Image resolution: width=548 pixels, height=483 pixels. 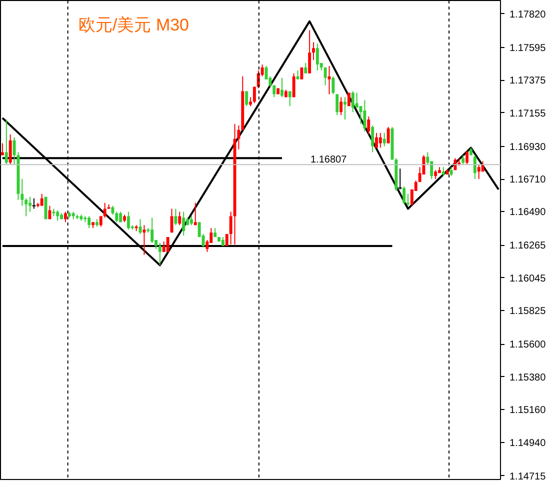 What do you see at coordinates (528, 14) in the screenshot?
I see `y-tick-label: 1.17820` at bounding box center [528, 14].